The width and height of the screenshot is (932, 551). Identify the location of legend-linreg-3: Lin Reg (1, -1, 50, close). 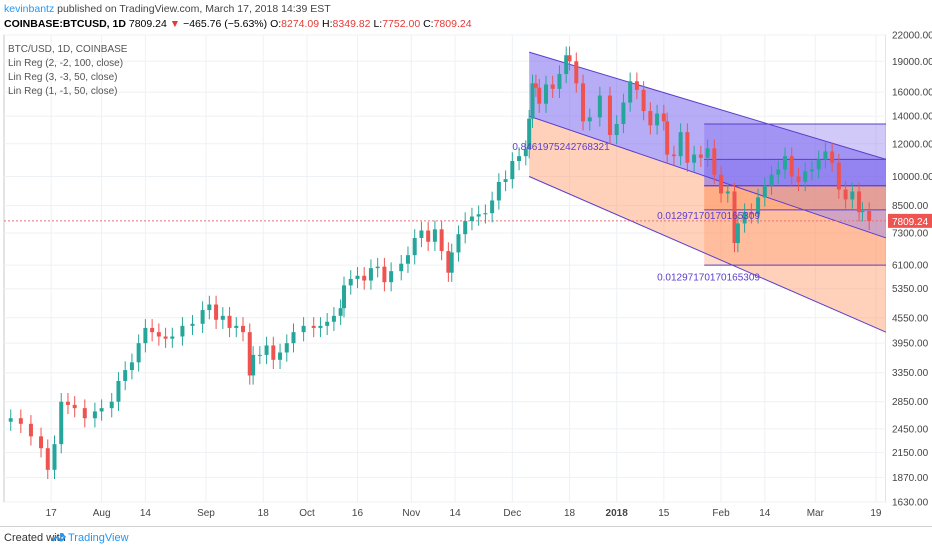
(63, 91).